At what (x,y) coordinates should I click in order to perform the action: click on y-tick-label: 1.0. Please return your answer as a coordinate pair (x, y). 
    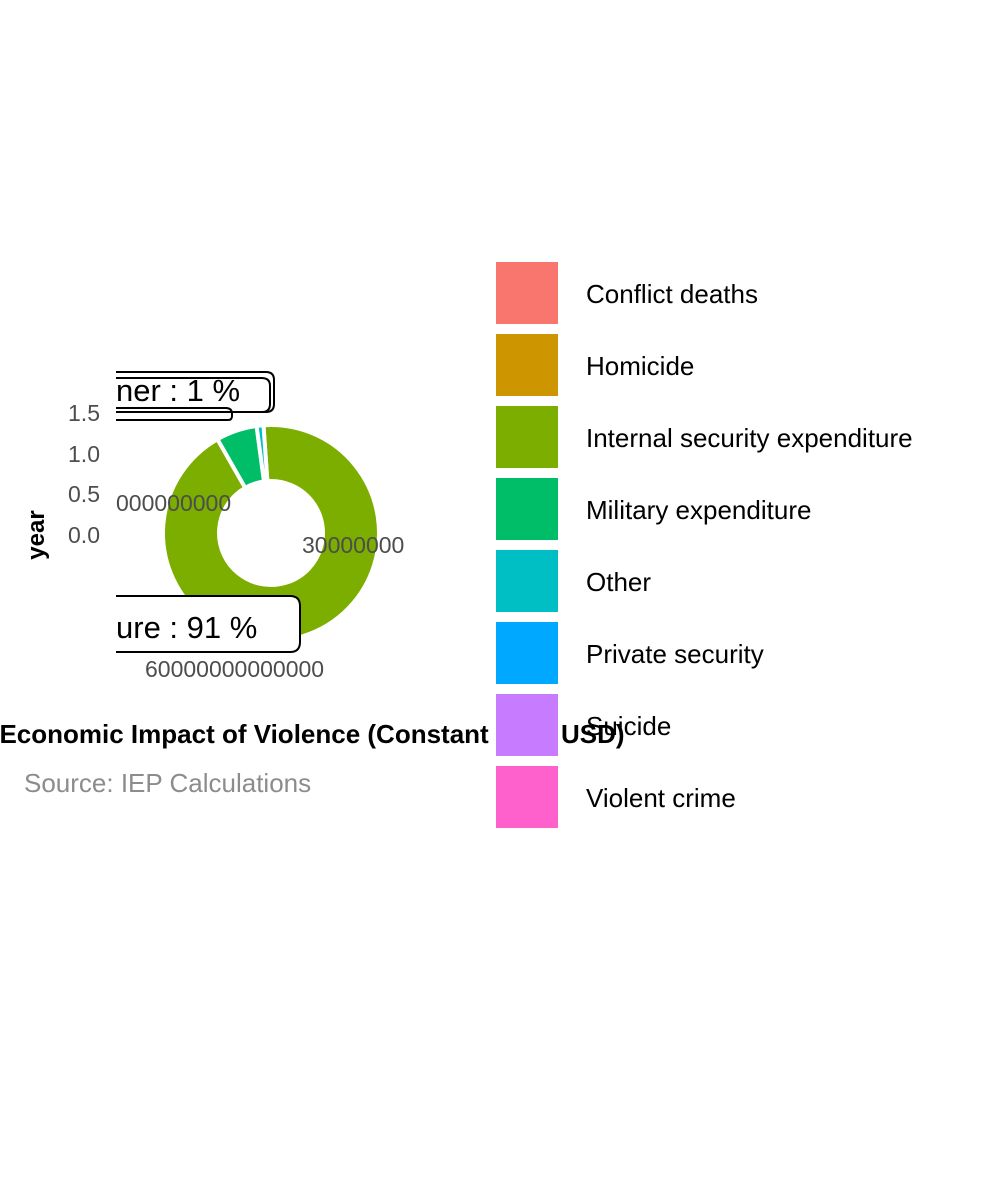
    Looking at the image, I should click on (84, 454).